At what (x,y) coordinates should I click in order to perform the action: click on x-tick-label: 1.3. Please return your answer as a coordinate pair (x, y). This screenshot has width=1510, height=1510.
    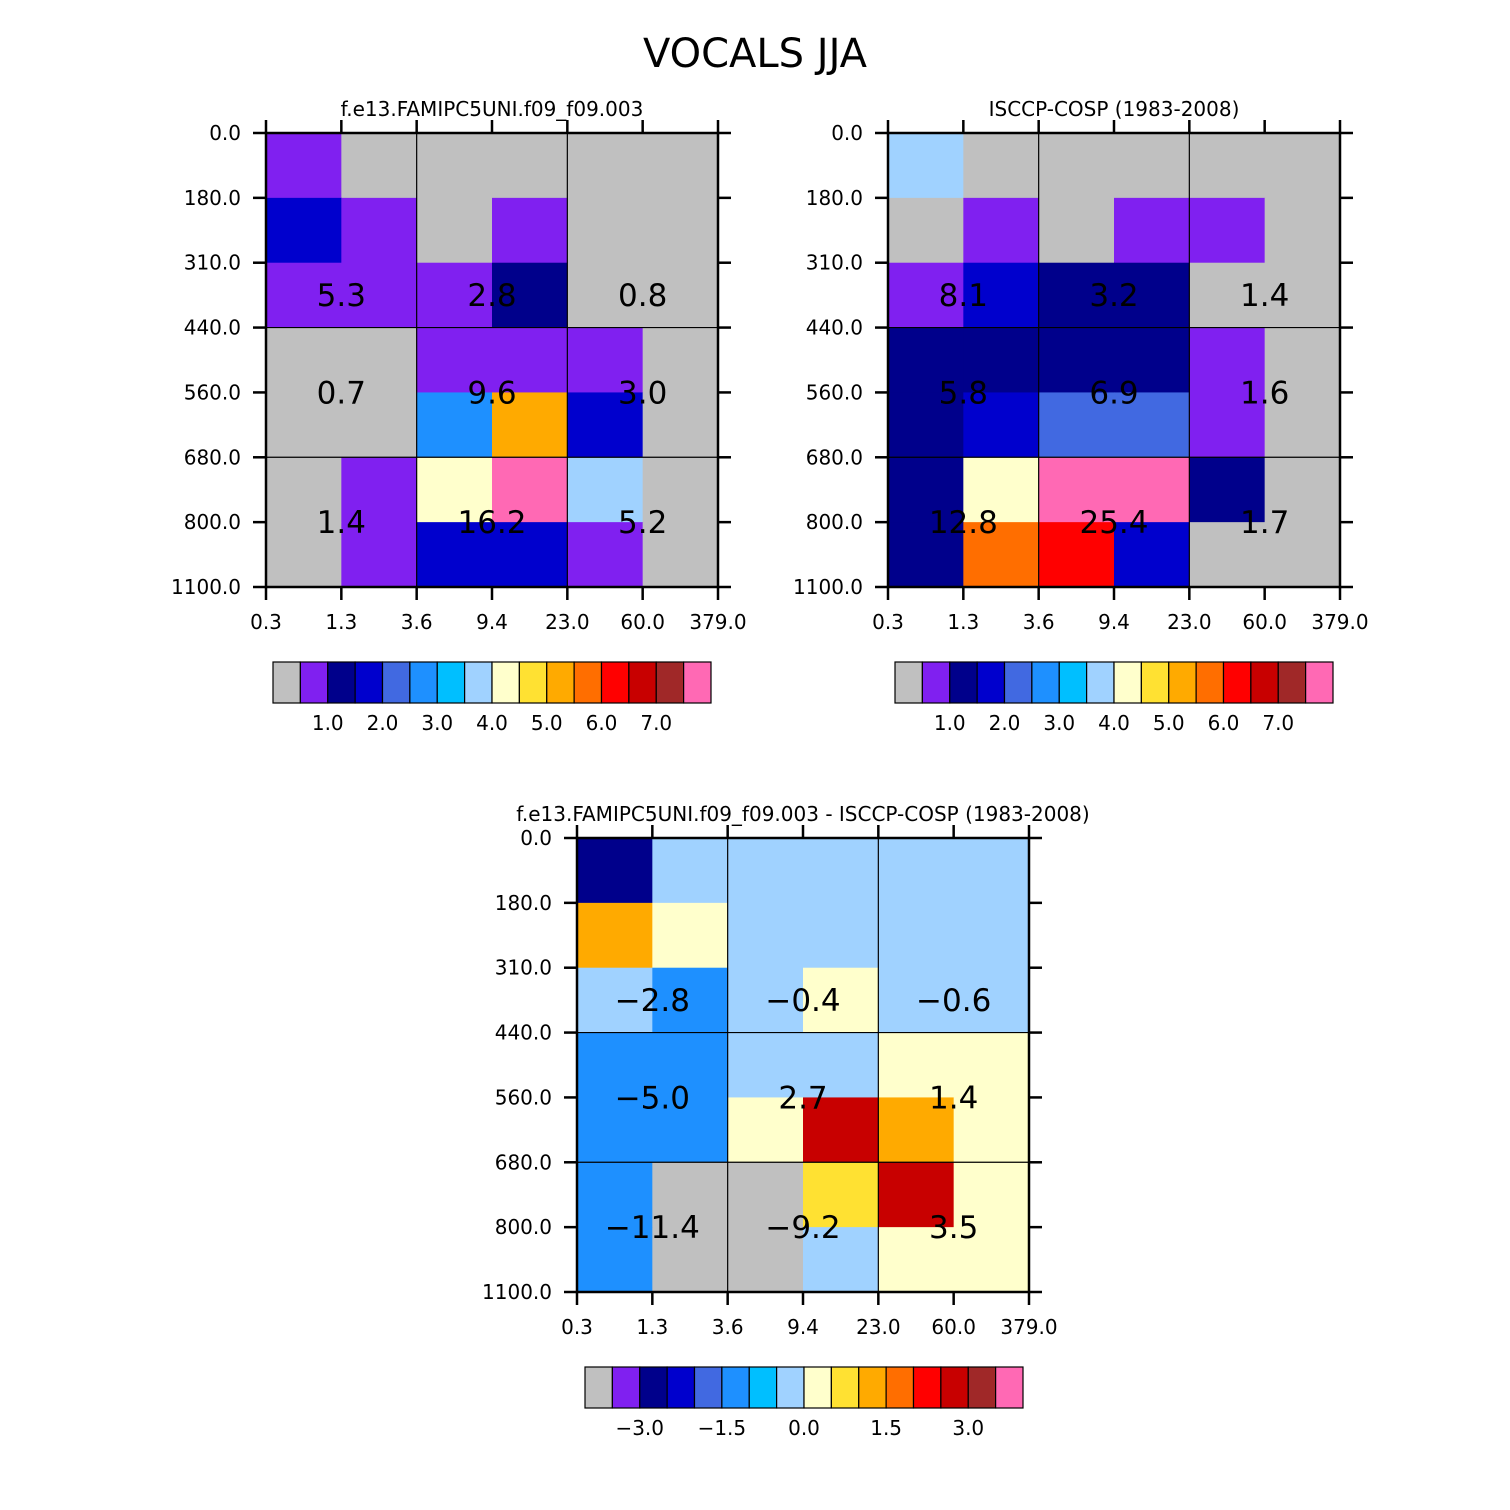
    Looking at the image, I should click on (341, 622).